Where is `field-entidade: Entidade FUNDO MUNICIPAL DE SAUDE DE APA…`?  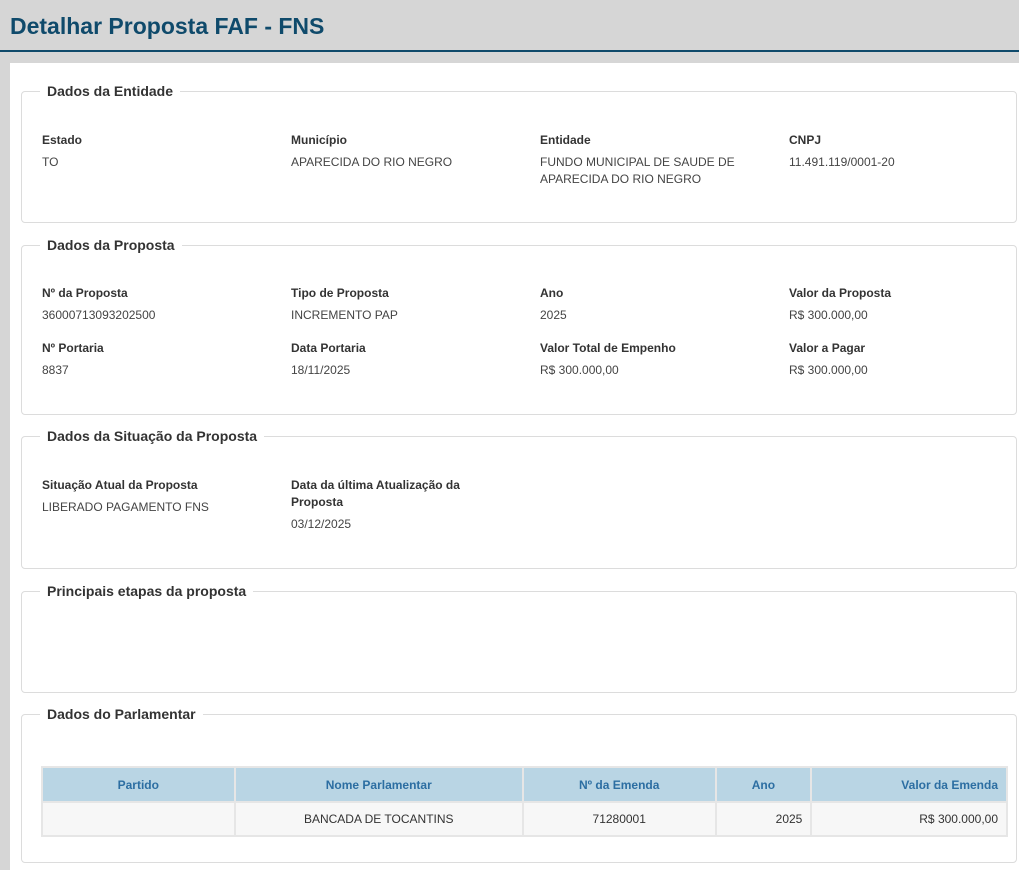 field-entidade: Entidade FUNDO MUNICIPAL DE SAUDE DE APA… is located at coordinates (647, 160).